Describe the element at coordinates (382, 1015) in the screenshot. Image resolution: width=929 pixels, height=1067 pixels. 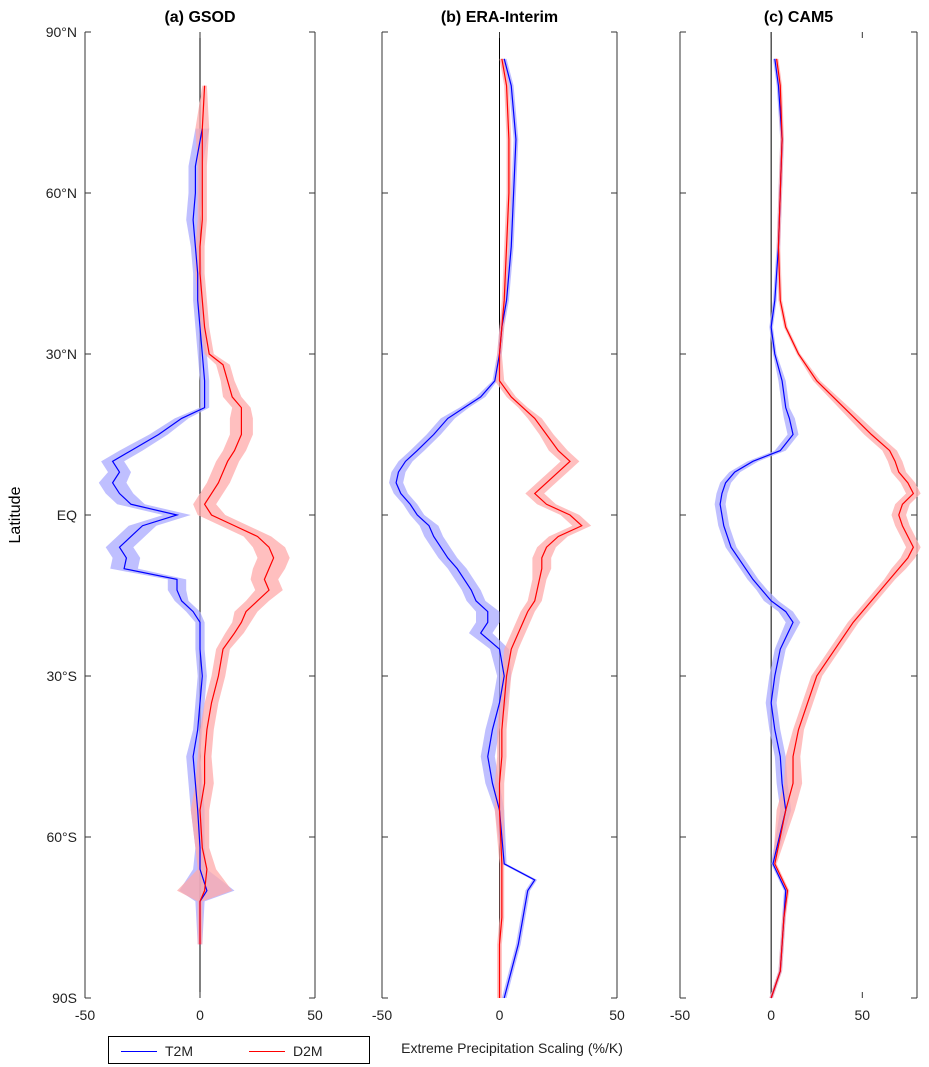
I see `xtick-label-1-0: -50` at that location.